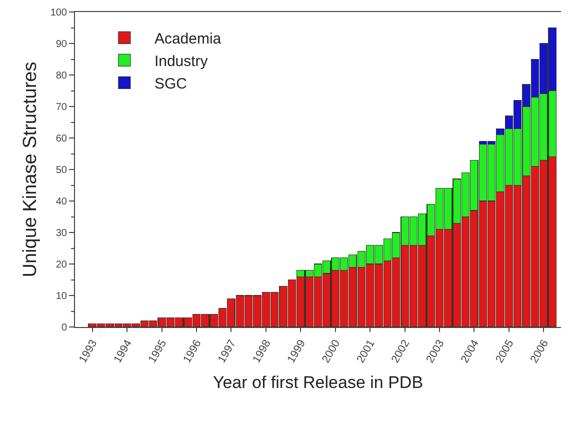 This screenshot has width=569, height=422. I want to click on legend-label: SGC, so click(171, 84).